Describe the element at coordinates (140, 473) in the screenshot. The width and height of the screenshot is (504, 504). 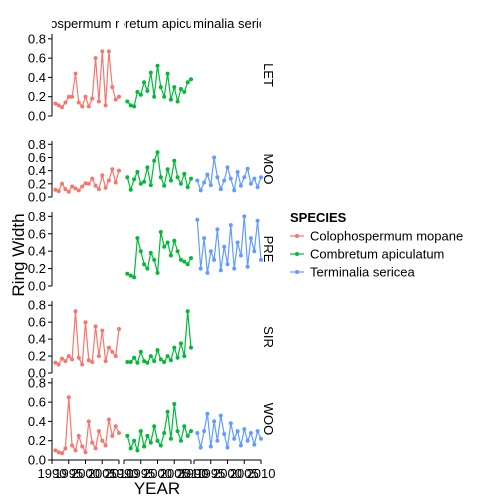
I see `x-tick-label: 1995` at that location.